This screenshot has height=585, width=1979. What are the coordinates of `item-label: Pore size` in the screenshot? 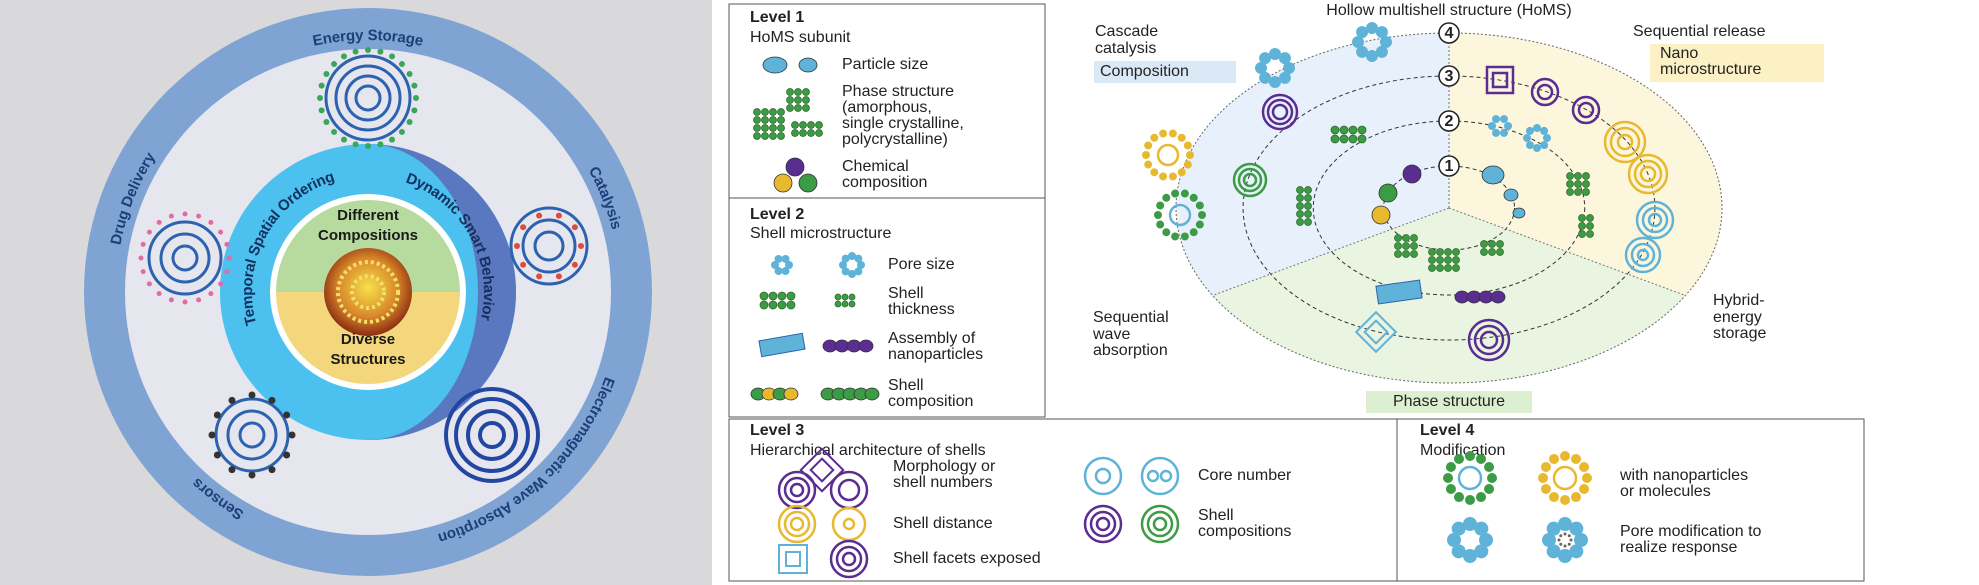 It's located at (921, 264).